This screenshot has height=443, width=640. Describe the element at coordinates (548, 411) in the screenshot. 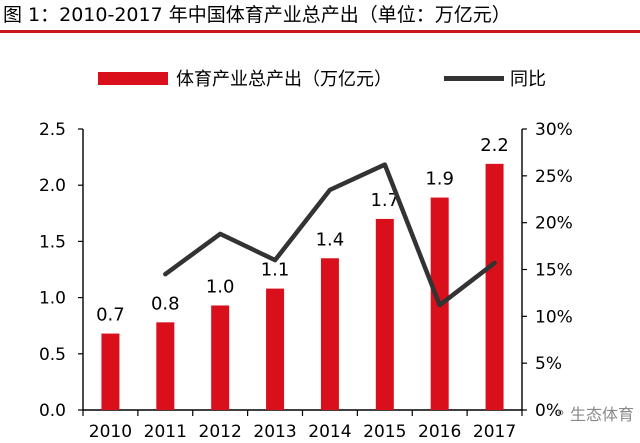

I see `y-tick-label-right: 0%` at that location.